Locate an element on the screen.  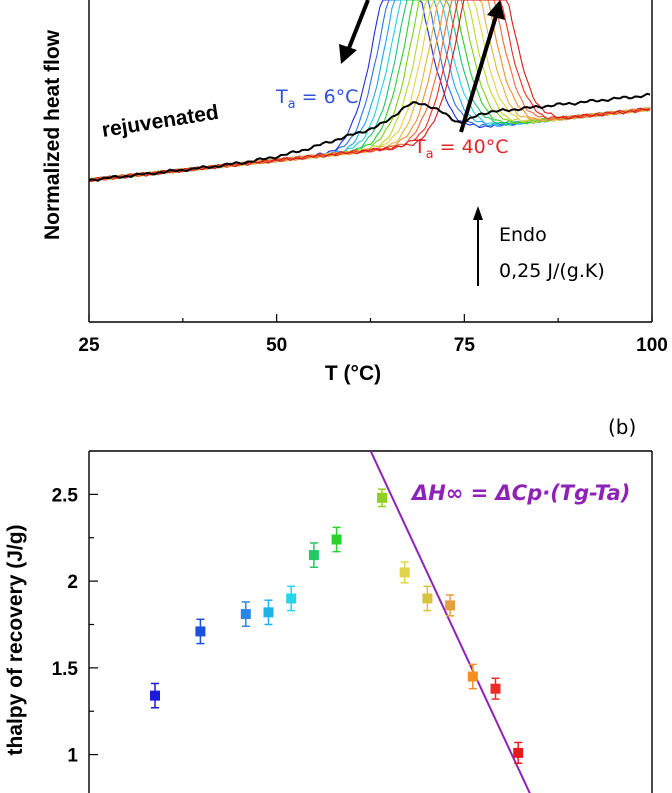
fit-line is located at coordinates (450, 621).